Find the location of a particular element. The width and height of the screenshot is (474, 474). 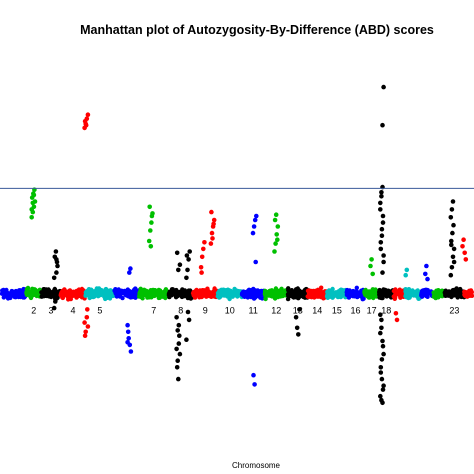

peak-point-chr21 is located at coordinates (426, 266).